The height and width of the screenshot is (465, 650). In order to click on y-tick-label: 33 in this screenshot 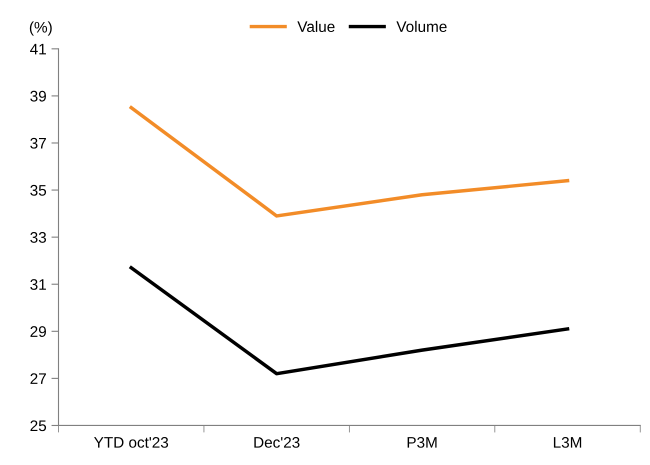, I will do `click(38, 237)`.